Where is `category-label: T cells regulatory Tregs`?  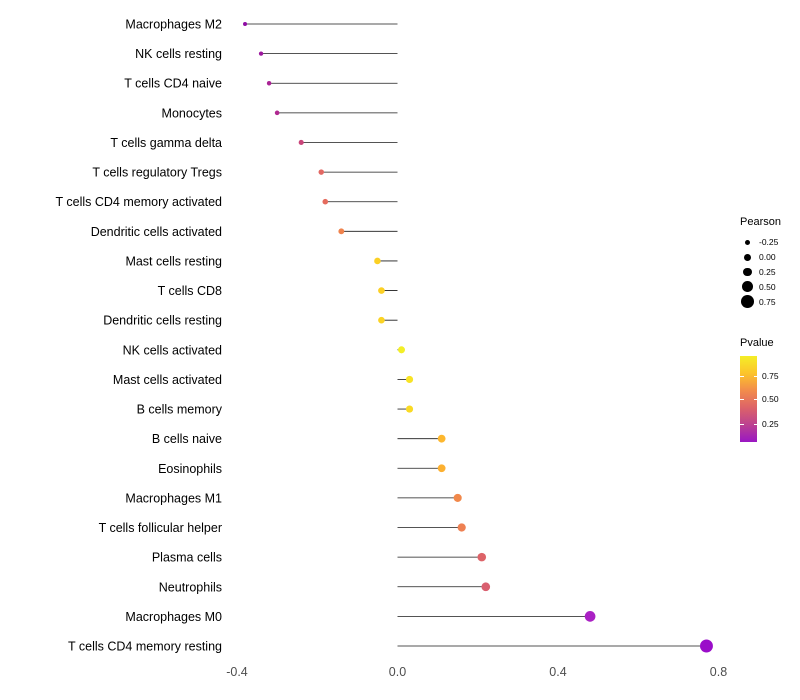 category-label: T cells regulatory Tregs is located at coordinates (157, 173).